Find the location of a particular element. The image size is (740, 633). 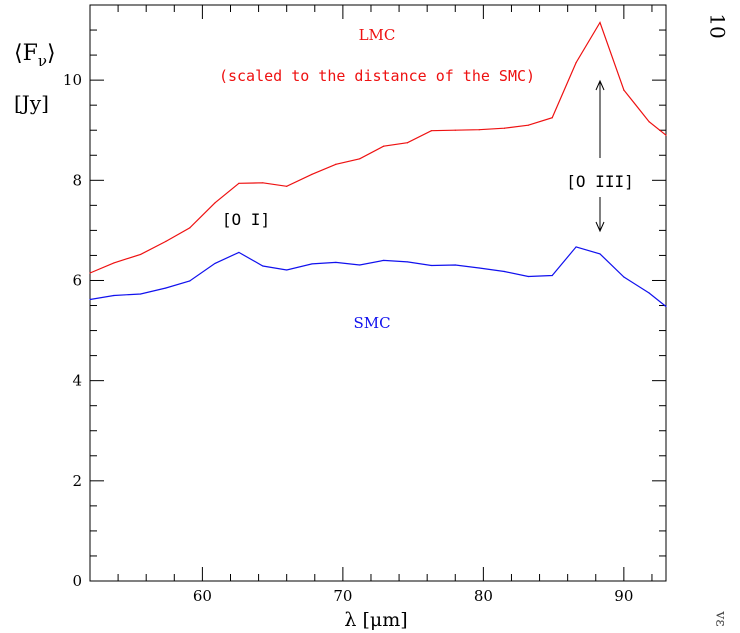

x-tick-label: 80 is located at coordinates (483, 596).